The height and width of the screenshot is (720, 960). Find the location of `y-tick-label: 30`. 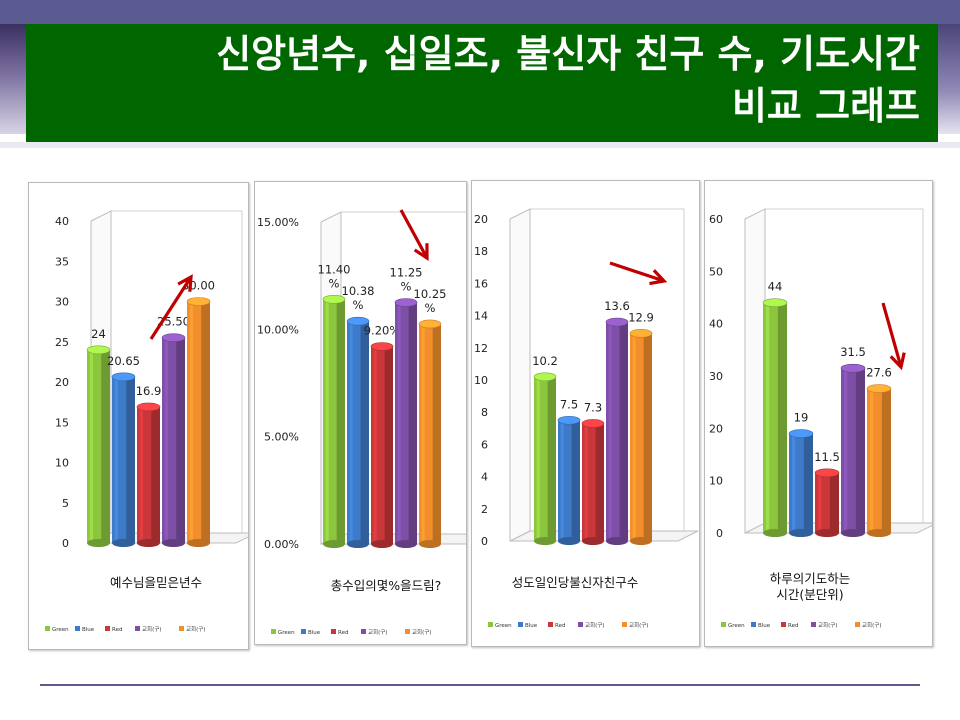

y-tick-label: 30 is located at coordinates (716, 376).